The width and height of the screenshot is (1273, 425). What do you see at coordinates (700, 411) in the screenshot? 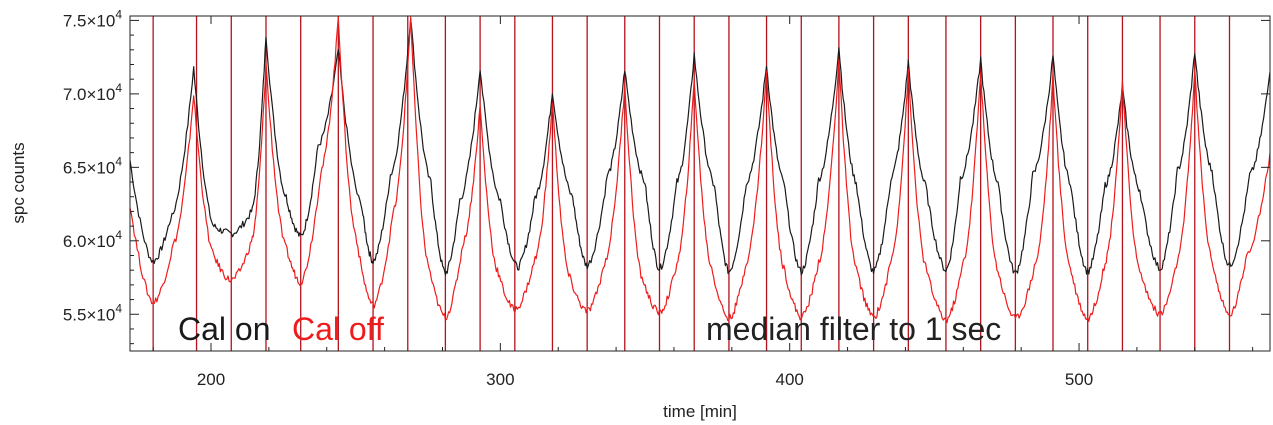
I see `x-axis-title: time [min]` at bounding box center [700, 411].